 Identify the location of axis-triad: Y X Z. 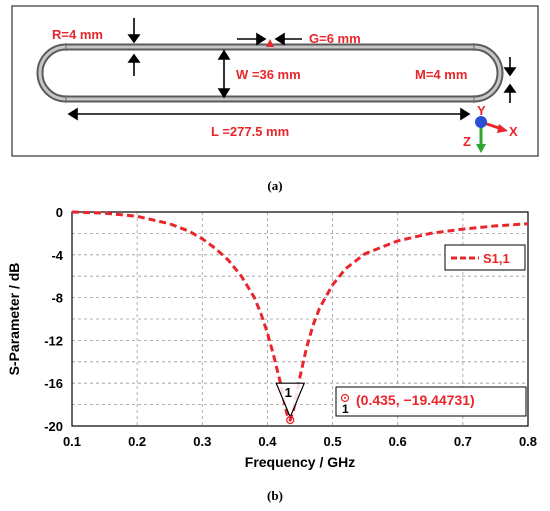
(490, 128).